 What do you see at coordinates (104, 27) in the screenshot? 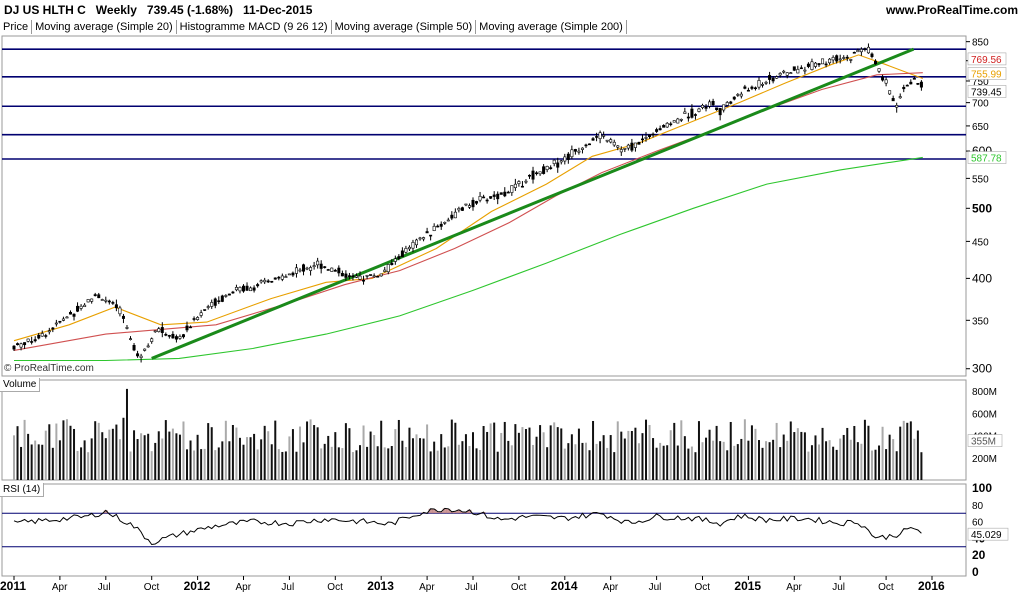
I see `legend-ma20: Moving average (Simple 20)` at bounding box center [104, 27].